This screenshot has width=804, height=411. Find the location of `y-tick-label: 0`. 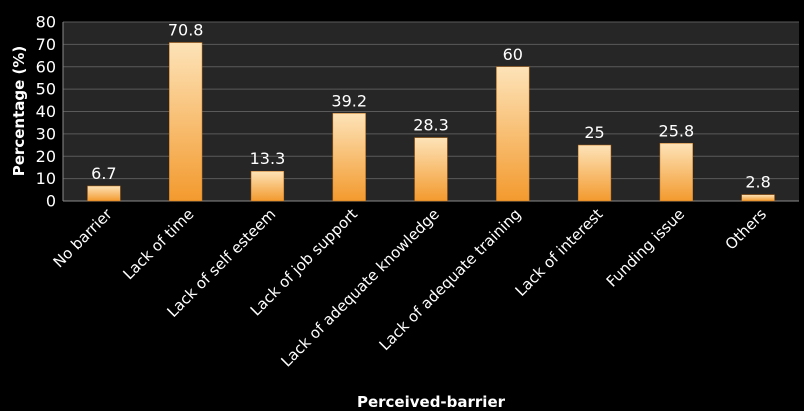

y-tick-label: 0 is located at coordinates (51, 201).